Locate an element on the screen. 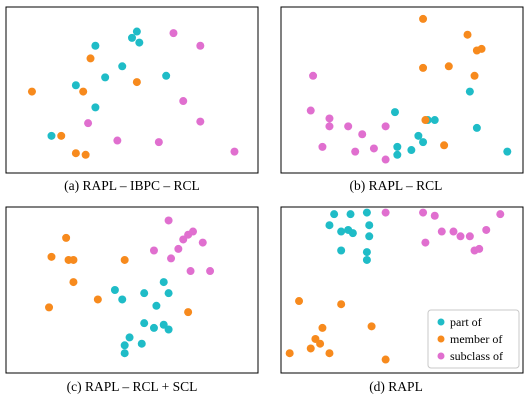 The image size is (528, 401). legend-label-member-of: member of is located at coordinates (476, 339).